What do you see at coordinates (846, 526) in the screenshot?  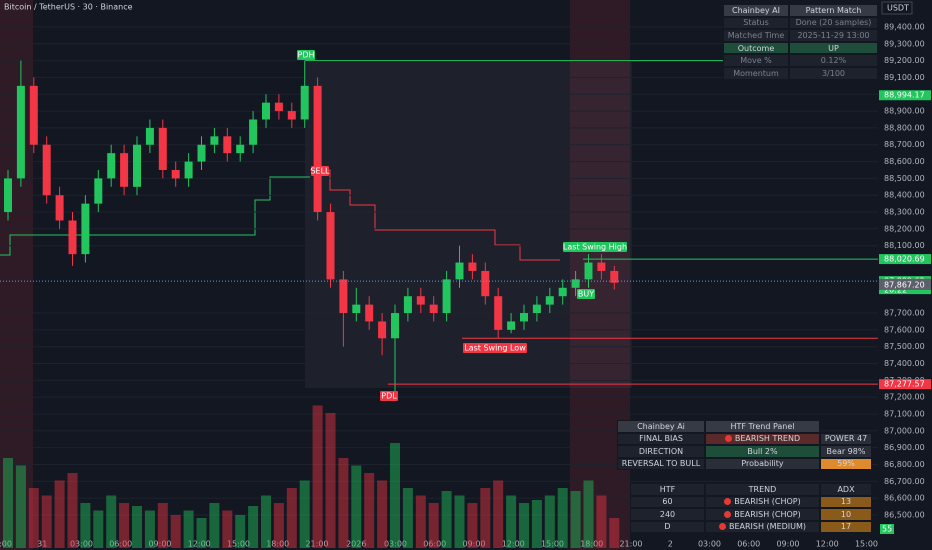 I see `htf-cell: 17` at bounding box center [846, 526].